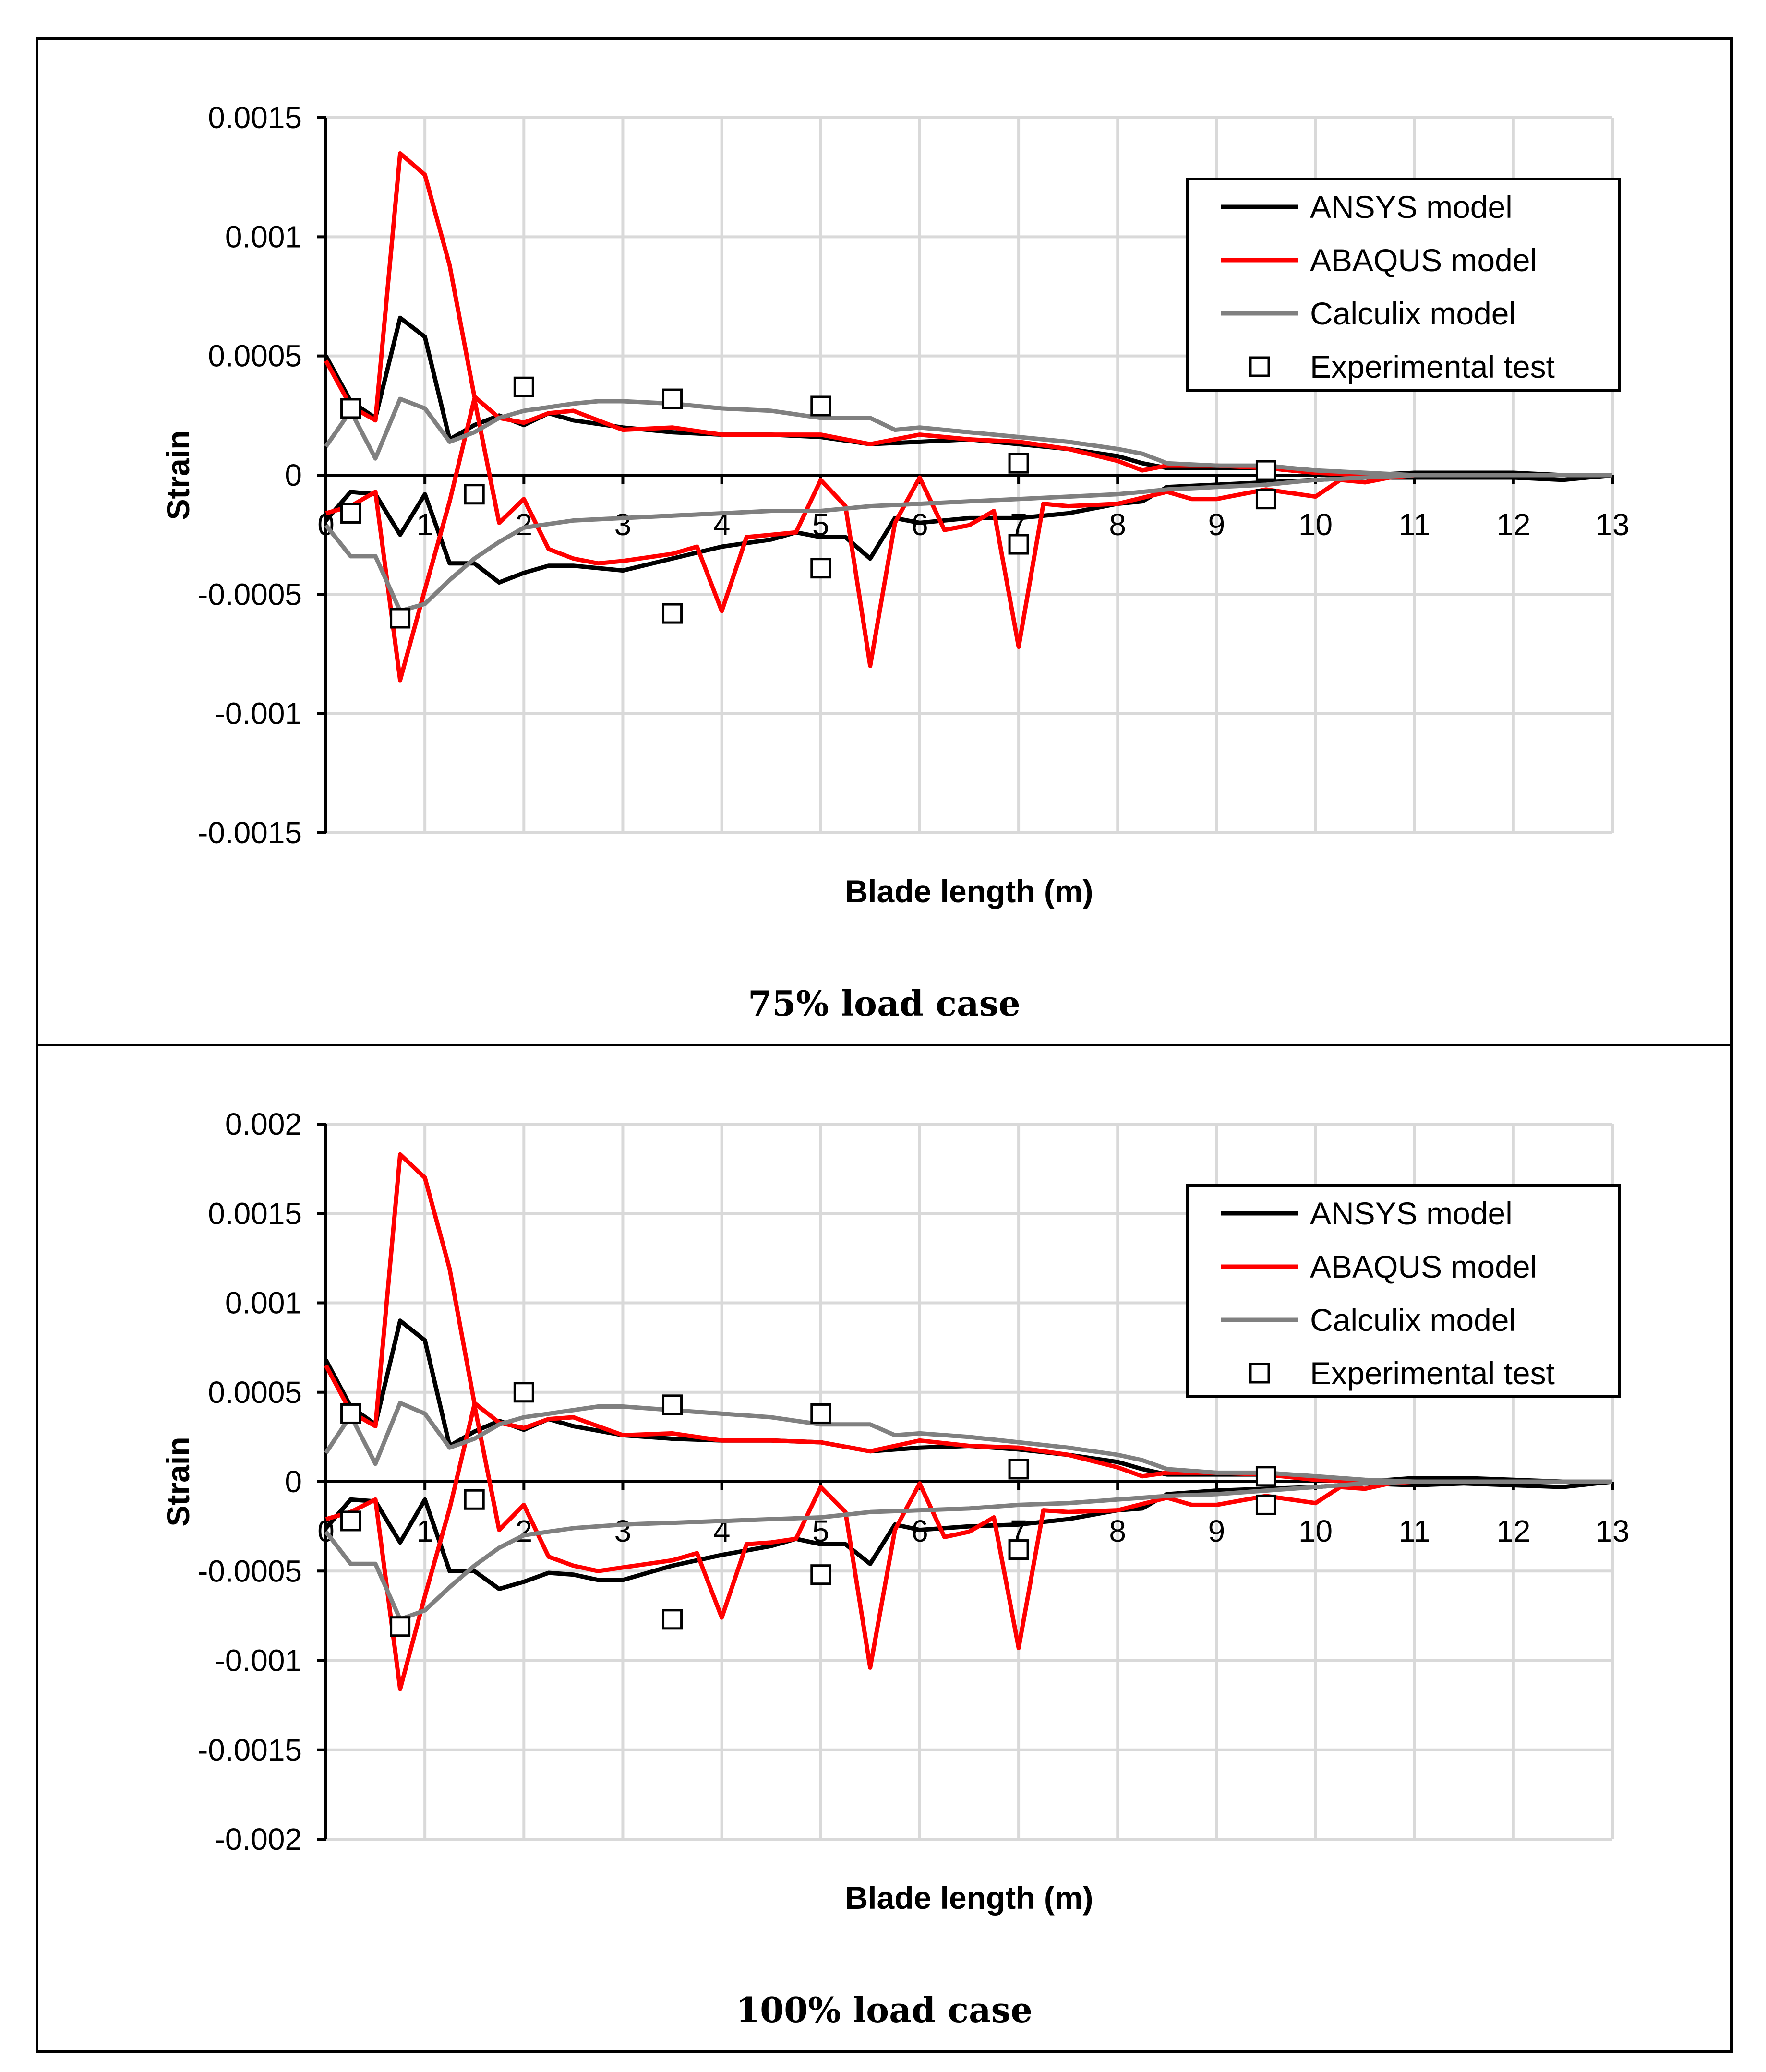 The image size is (1766, 2072). Describe the element at coordinates (884, 2010) in the screenshot. I see `chart-caption: 100% load case` at that location.